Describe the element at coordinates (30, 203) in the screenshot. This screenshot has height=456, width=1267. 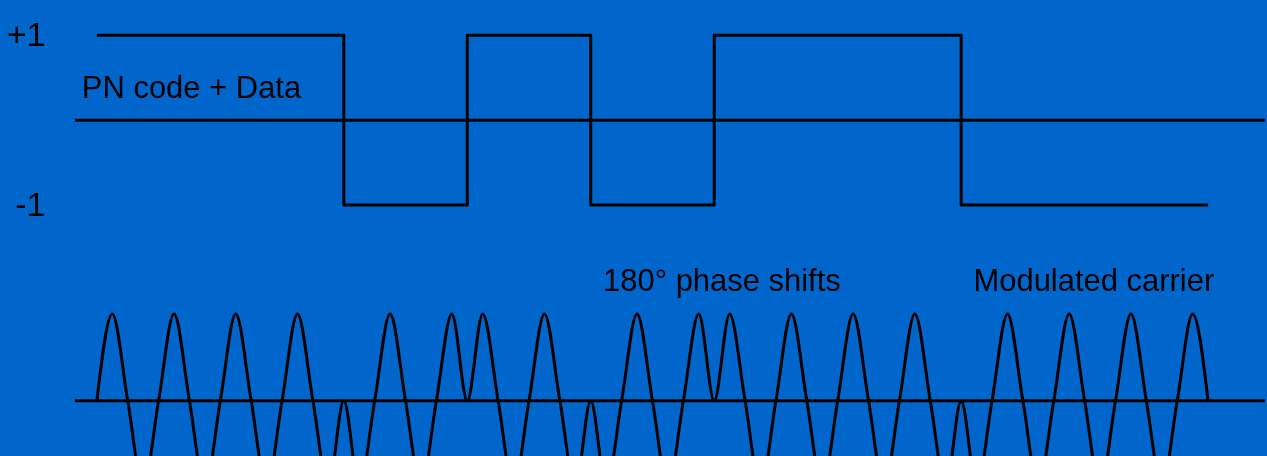
I see `y-tick-label: -1` at that location.